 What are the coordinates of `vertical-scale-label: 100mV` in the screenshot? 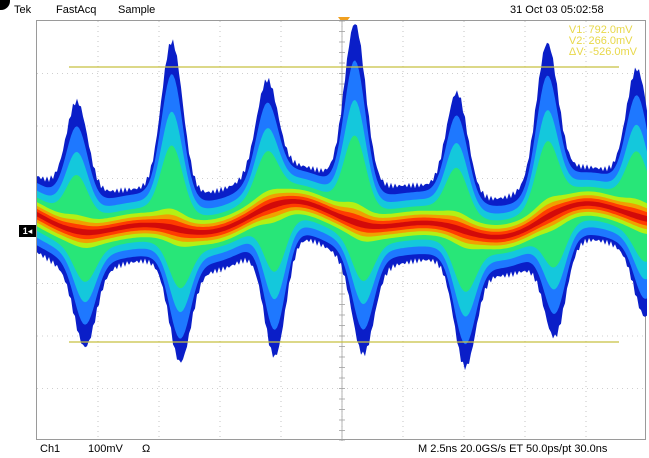 It's located at (105, 449).